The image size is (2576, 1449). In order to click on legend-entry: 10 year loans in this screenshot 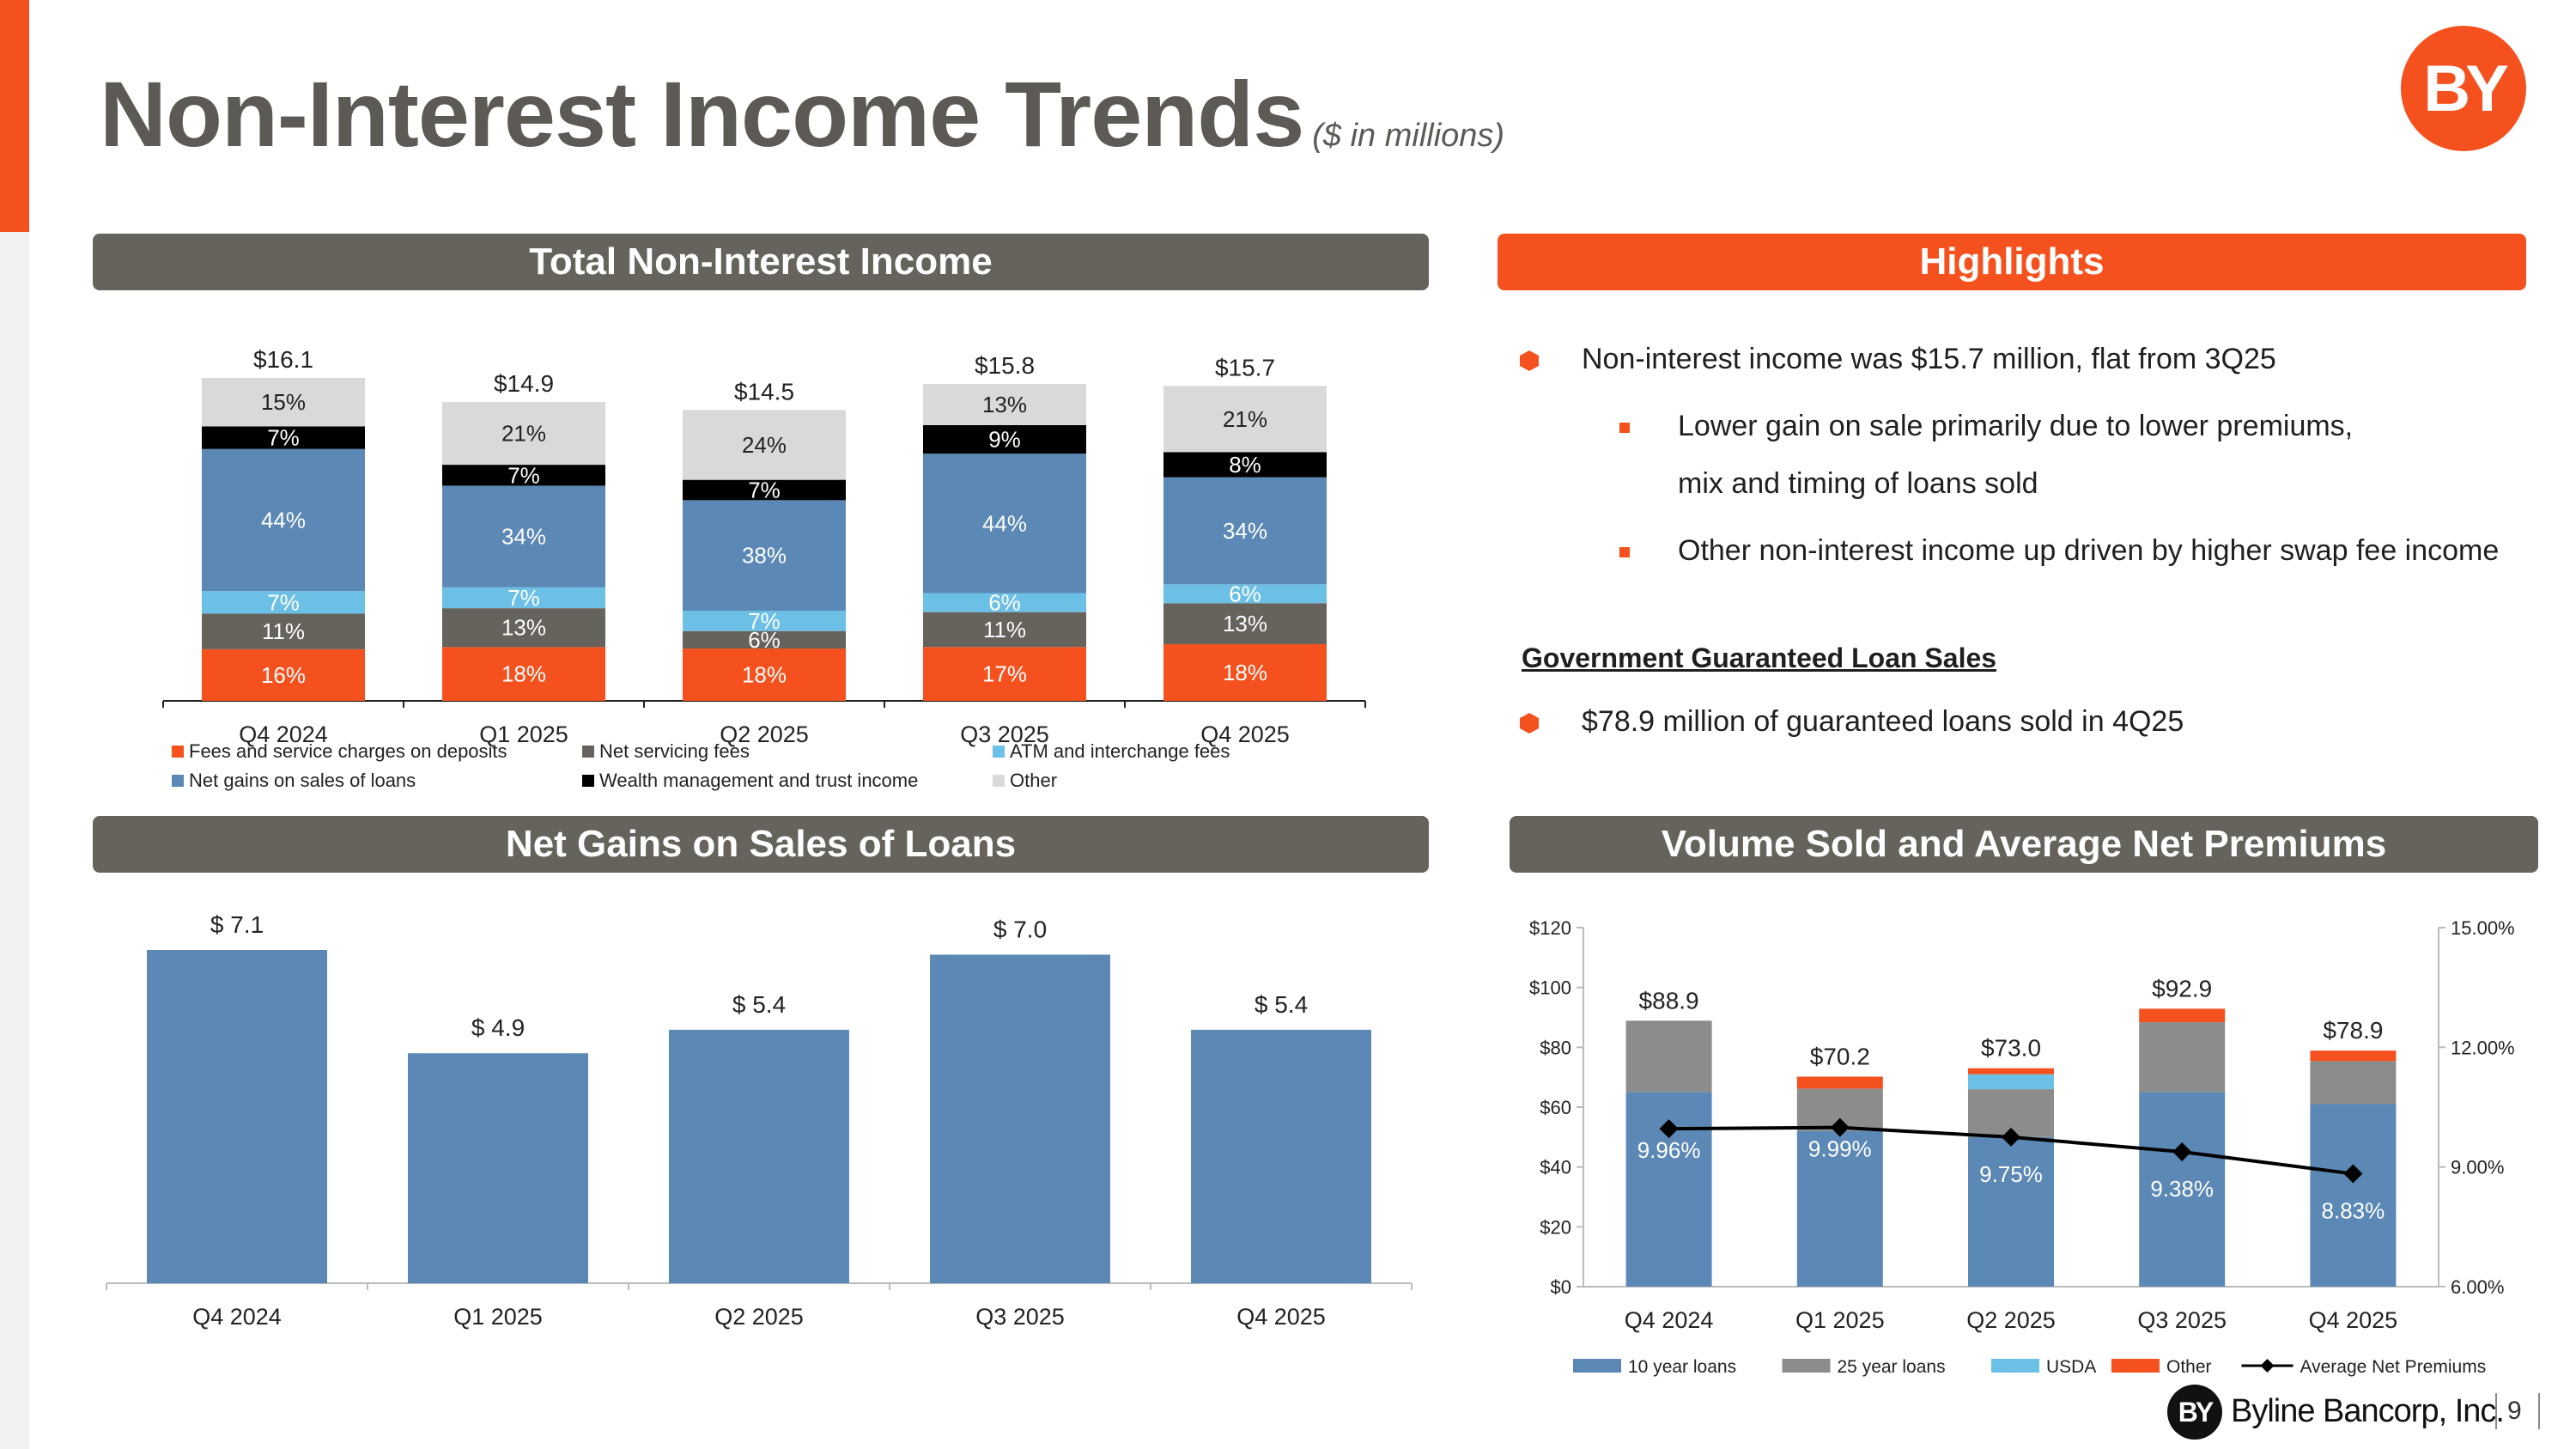, I will do `click(1682, 1367)`.